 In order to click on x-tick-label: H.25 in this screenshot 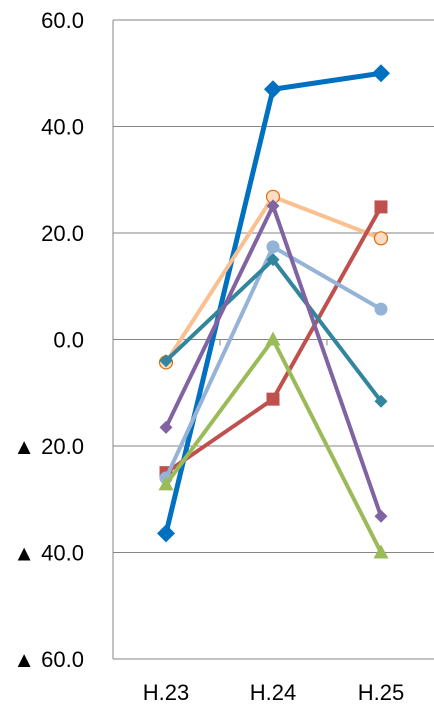, I will do `click(381, 692)`.